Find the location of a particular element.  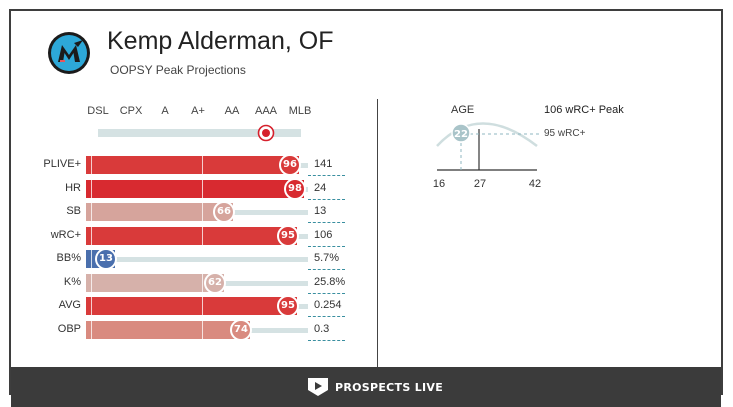

stat-percentile-badge-avg: 95 is located at coordinates (288, 306).